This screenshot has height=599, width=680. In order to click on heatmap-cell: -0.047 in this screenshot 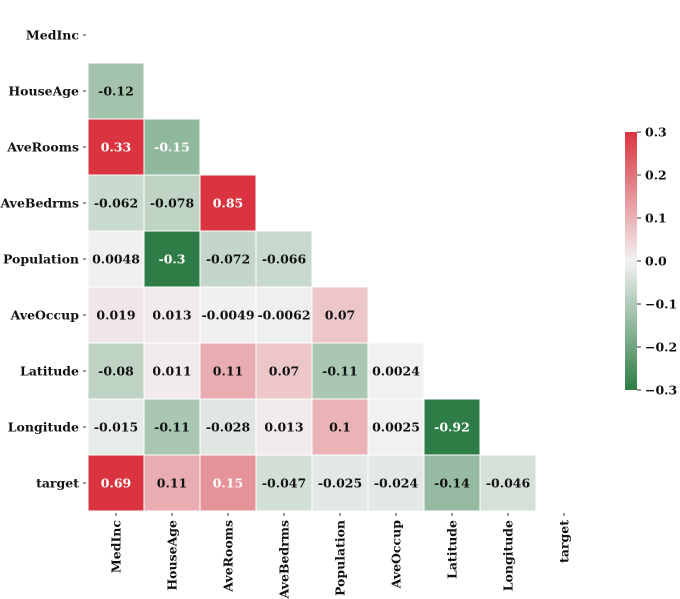, I will do `click(284, 483)`.